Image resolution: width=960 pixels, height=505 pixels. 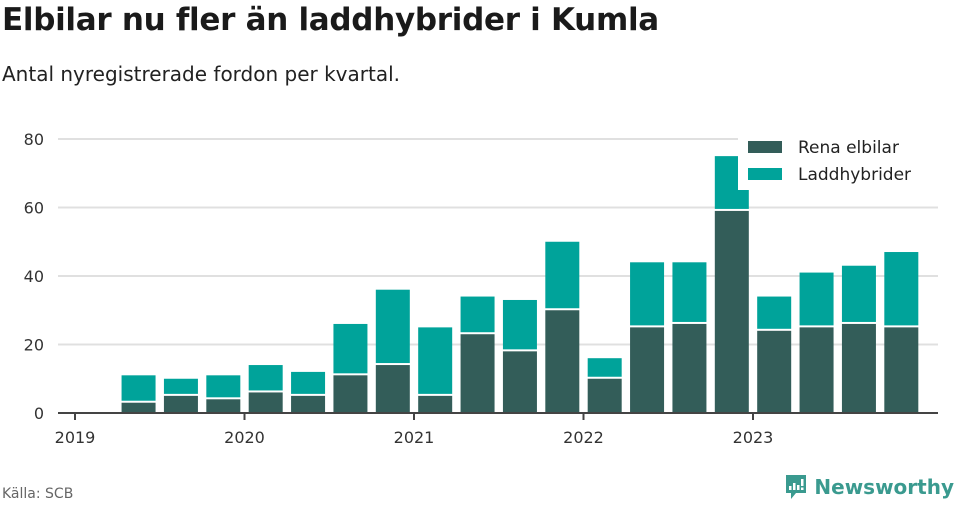 I want to click on y-tick-label: 60, so click(x=34, y=208).